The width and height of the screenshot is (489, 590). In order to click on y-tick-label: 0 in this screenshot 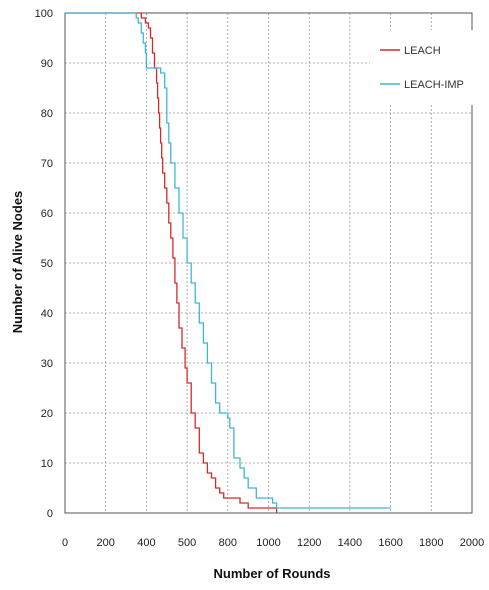, I will do `click(50, 514)`.